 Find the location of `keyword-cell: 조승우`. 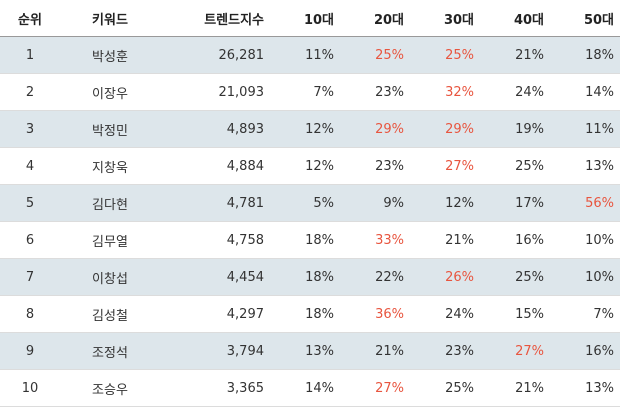

keyword-cell: 조승우 is located at coordinates (110, 388).